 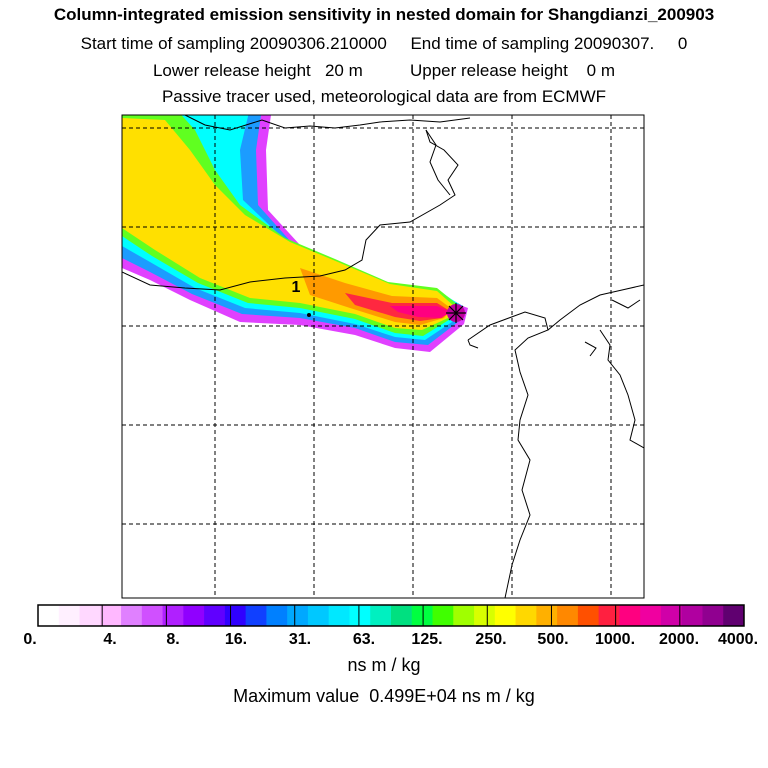 I want to click on colorbar, so click(x=391, y=615).